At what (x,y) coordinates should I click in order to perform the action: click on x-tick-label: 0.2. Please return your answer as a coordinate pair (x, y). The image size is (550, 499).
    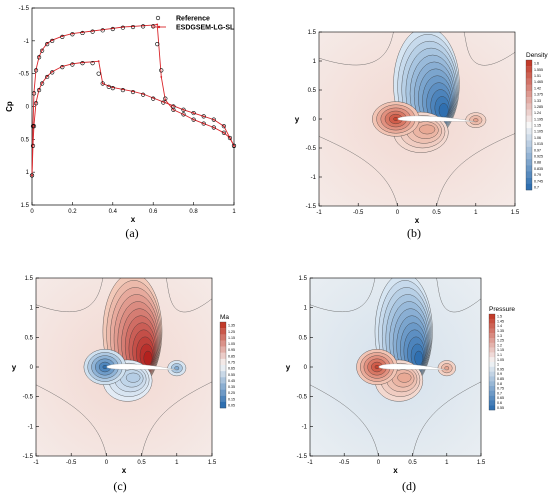
    Looking at the image, I should click on (72, 212).